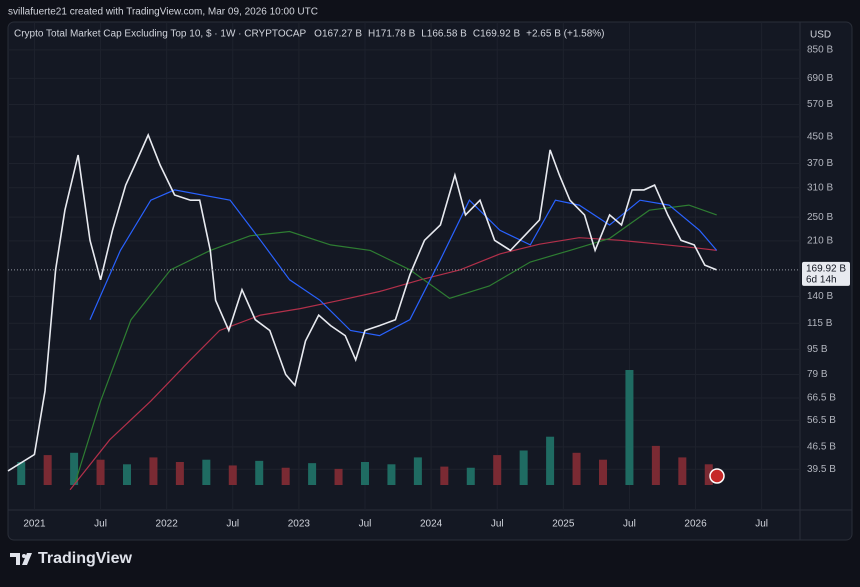  What do you see at coordinates (431, 524) in the screenshot?
I see `x-tick-label: 2024` at bounding box center [431, 524].